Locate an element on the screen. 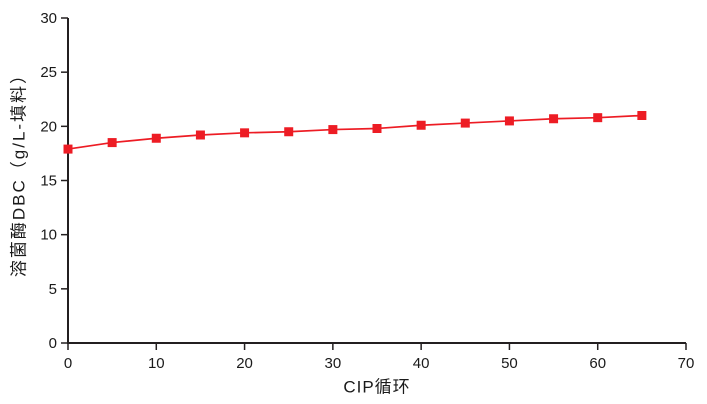 The image size is (707, 404). x-tick-label: 70 is located at coordinates (686, 363).